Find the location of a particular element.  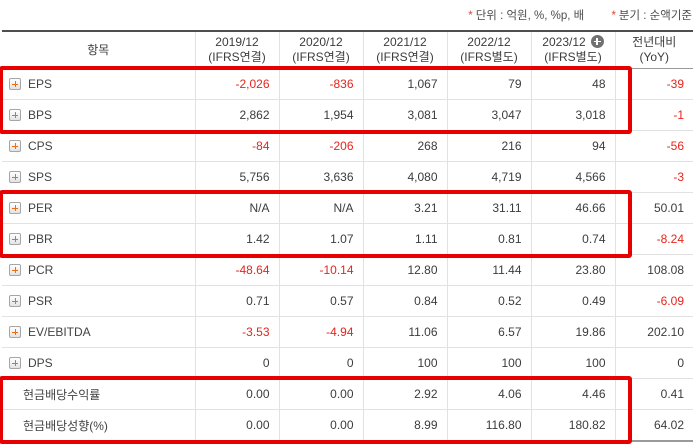

value-cell: 1.42 is located at coordinates (236, 239).